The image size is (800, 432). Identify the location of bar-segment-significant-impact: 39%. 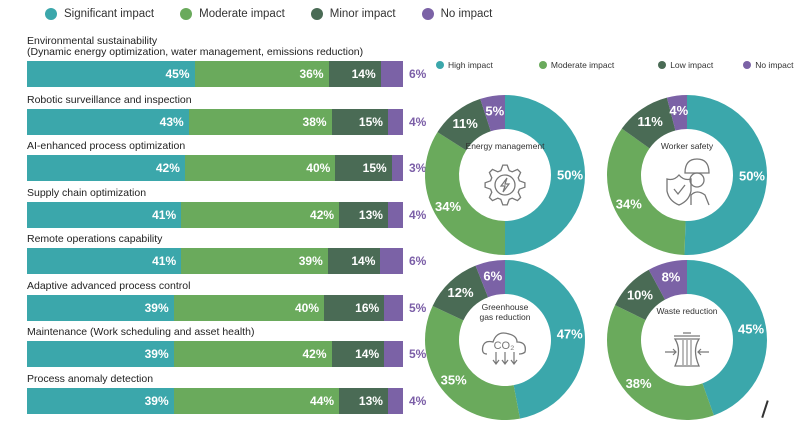
(100, 308).